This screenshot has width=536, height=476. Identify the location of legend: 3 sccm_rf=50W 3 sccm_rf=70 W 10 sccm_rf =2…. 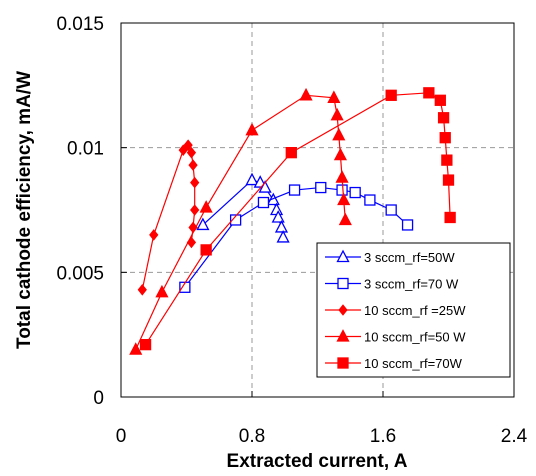
(413, 310).